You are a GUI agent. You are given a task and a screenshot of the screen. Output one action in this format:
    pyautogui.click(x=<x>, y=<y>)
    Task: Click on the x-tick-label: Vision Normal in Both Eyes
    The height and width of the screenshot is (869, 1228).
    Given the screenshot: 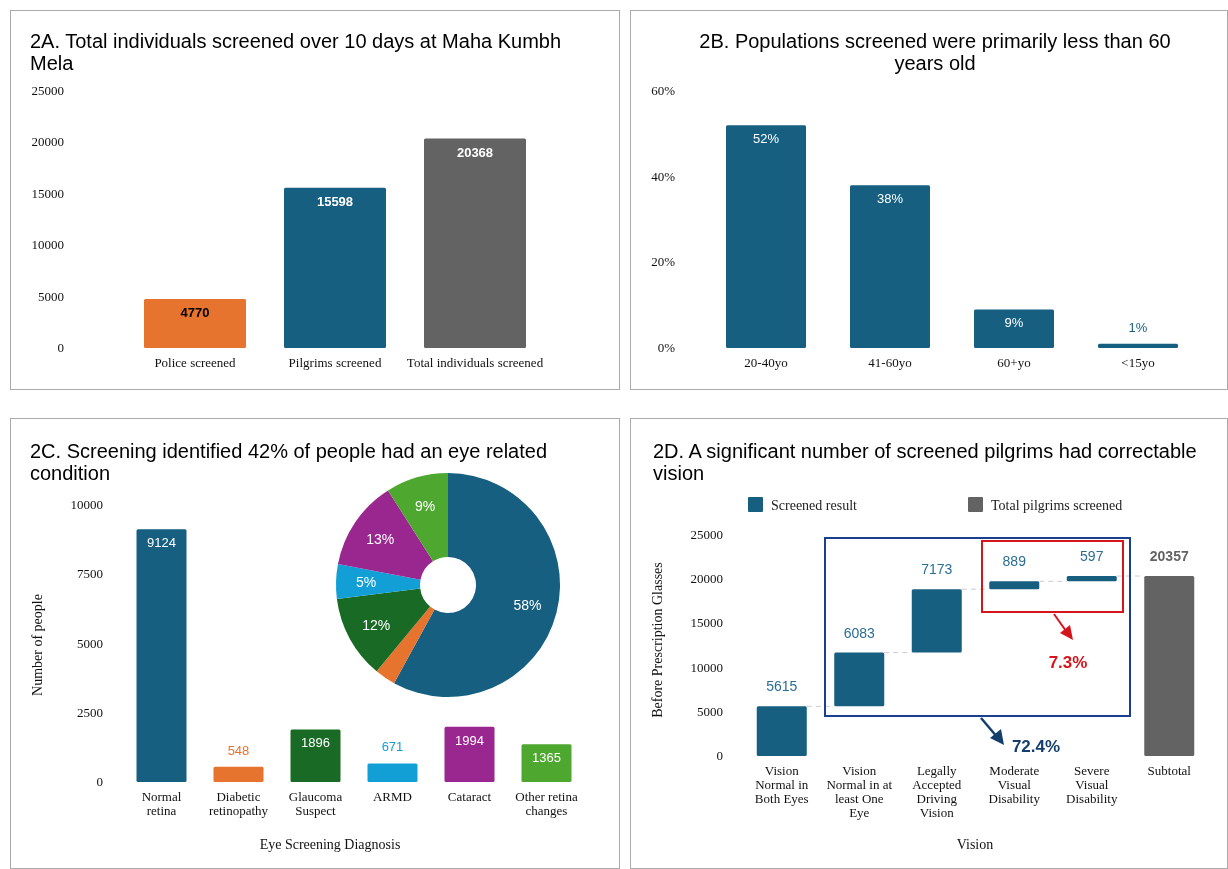 What is the action you would take?
    pyautogui.click(x=781, y=784)
    